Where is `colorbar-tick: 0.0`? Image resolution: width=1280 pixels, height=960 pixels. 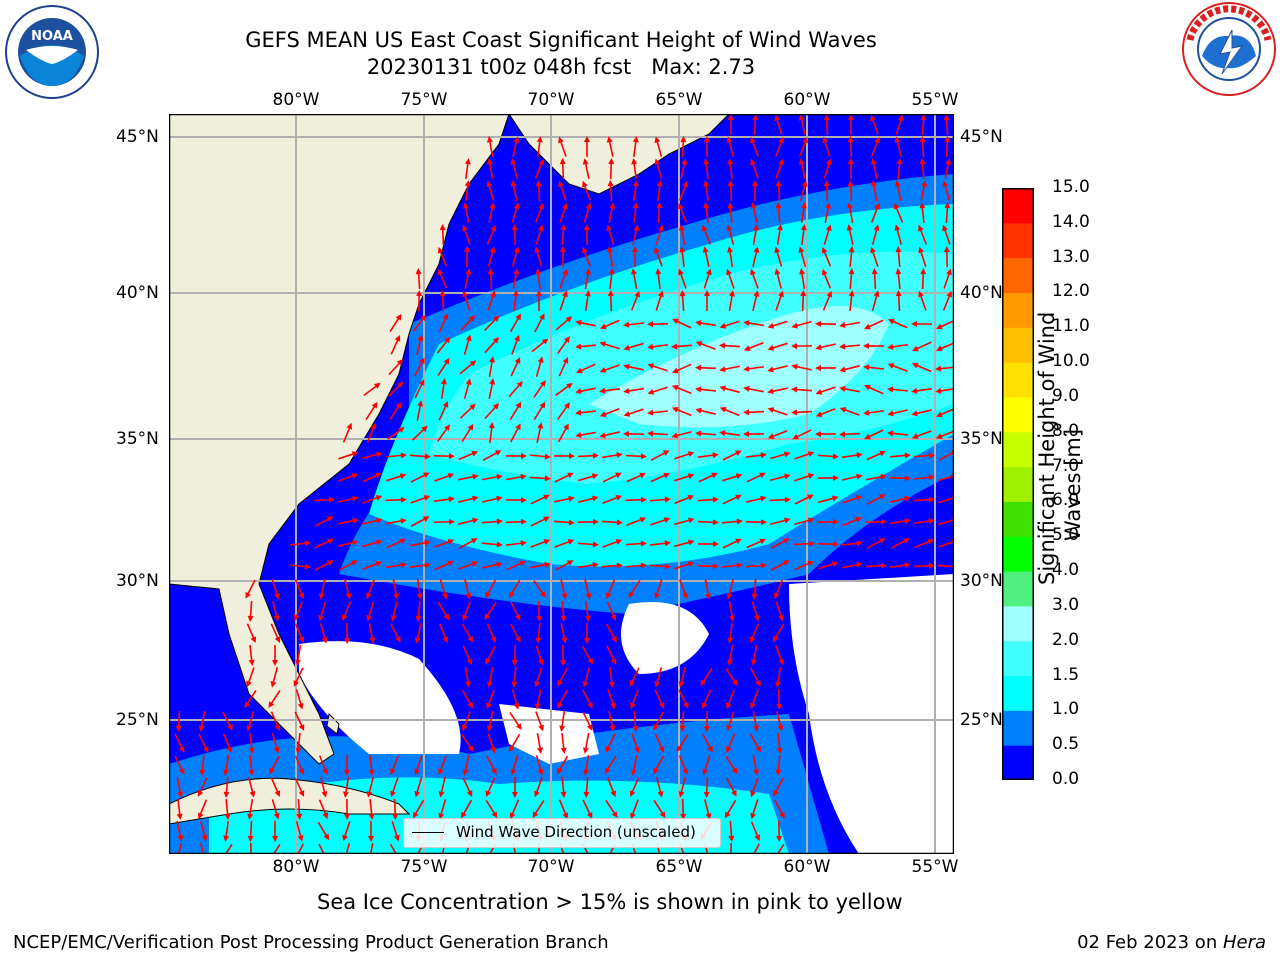 colorbar-tick: 0.0 is located at coordinates (1066, 779).